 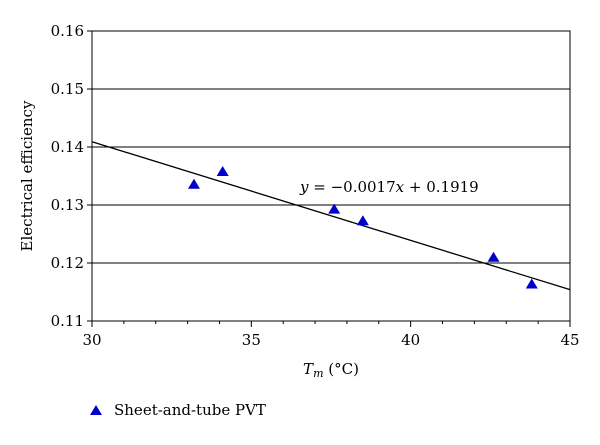 What do you see at coordinates (67, 321) in the screenshot?
I see `y-tick-label: 0.11` at bounding box center [67, 321].